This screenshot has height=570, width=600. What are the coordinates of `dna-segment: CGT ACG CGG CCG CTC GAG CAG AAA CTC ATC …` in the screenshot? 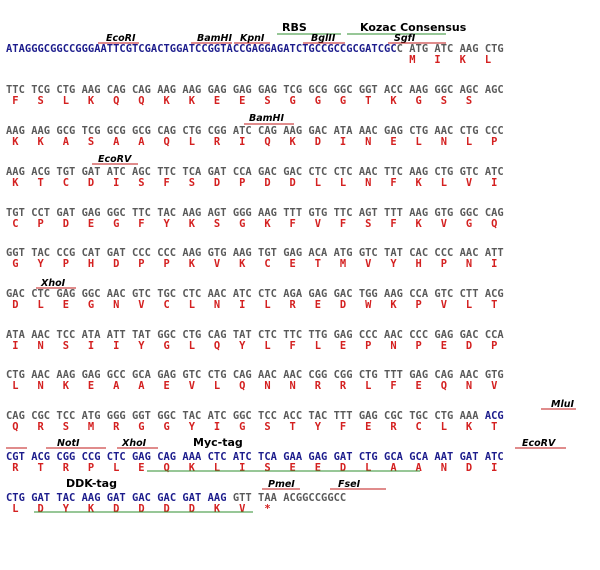 It's located at (255, 457).